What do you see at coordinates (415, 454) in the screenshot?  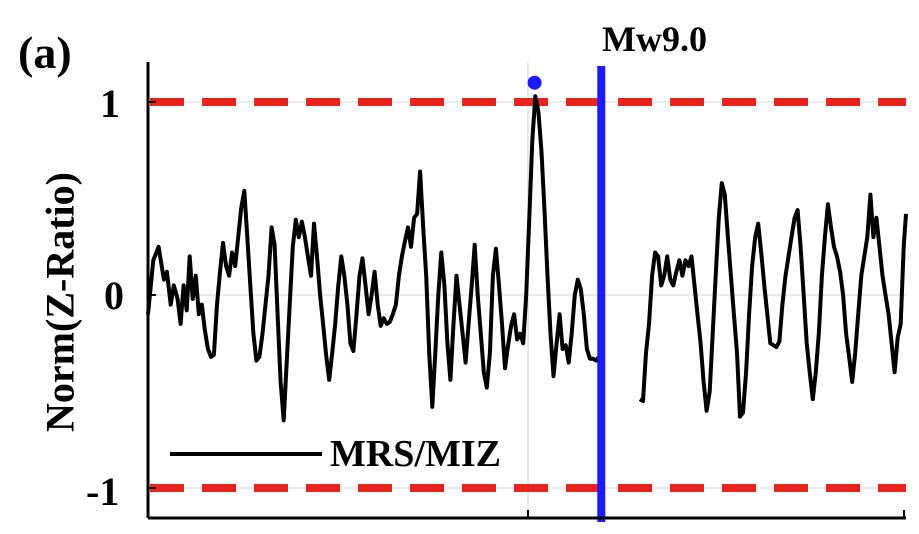 I see `legend-label: MRS/MIZ` at bounding box center [415, 454].